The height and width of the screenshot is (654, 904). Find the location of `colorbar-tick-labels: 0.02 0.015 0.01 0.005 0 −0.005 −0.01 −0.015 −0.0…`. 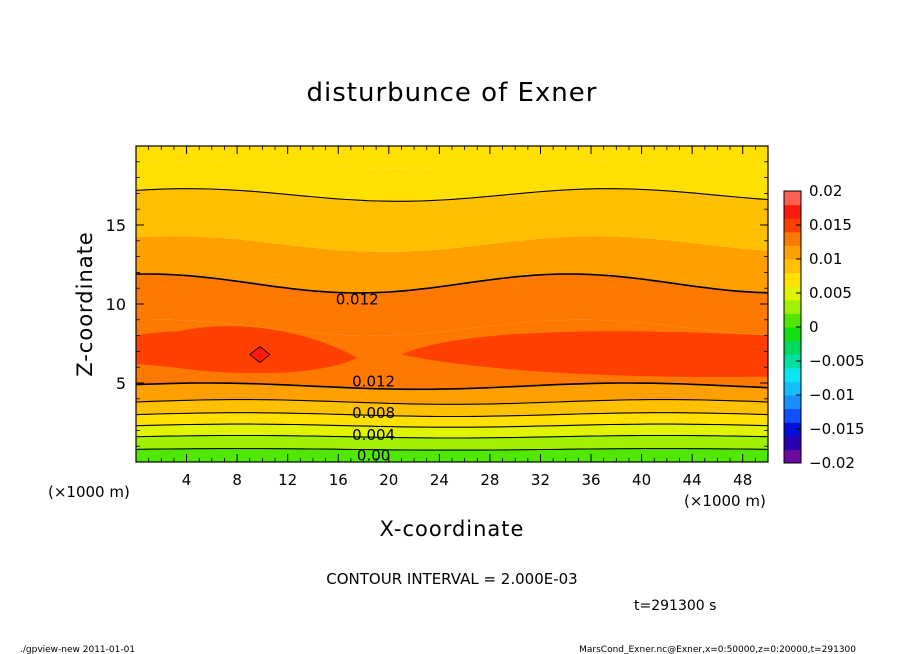

colorbar-tick-labels: 0.02 0.015 0.01 0.005 0 −0.005 −0.01 −0.015 −0.0… is located at coordinates (830, 327).